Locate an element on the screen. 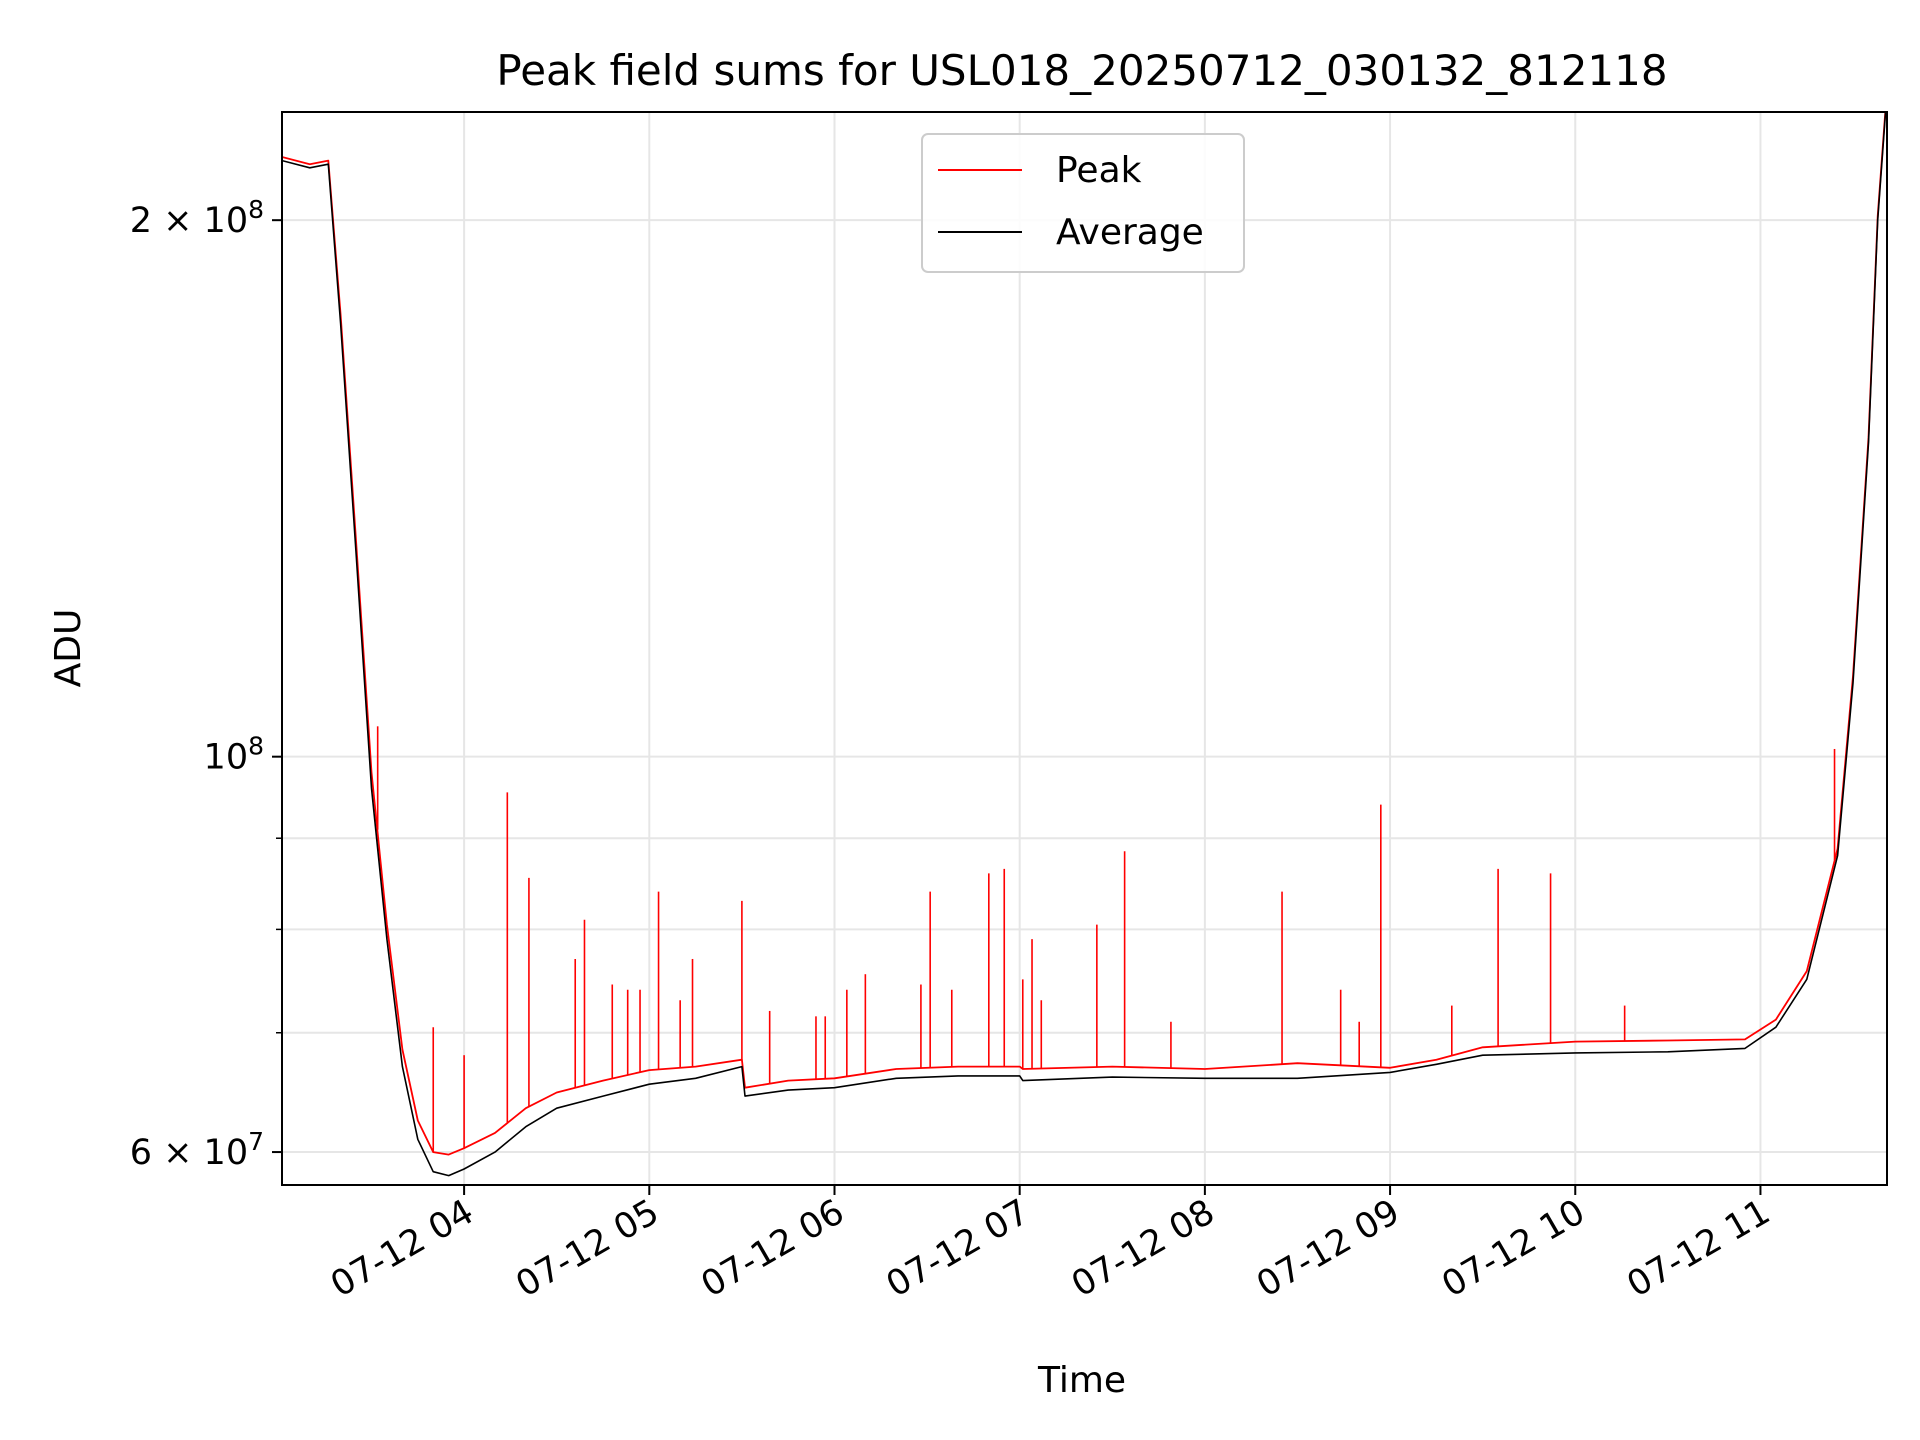  legend-label-average: Average is located at coordinates (1130, 232).